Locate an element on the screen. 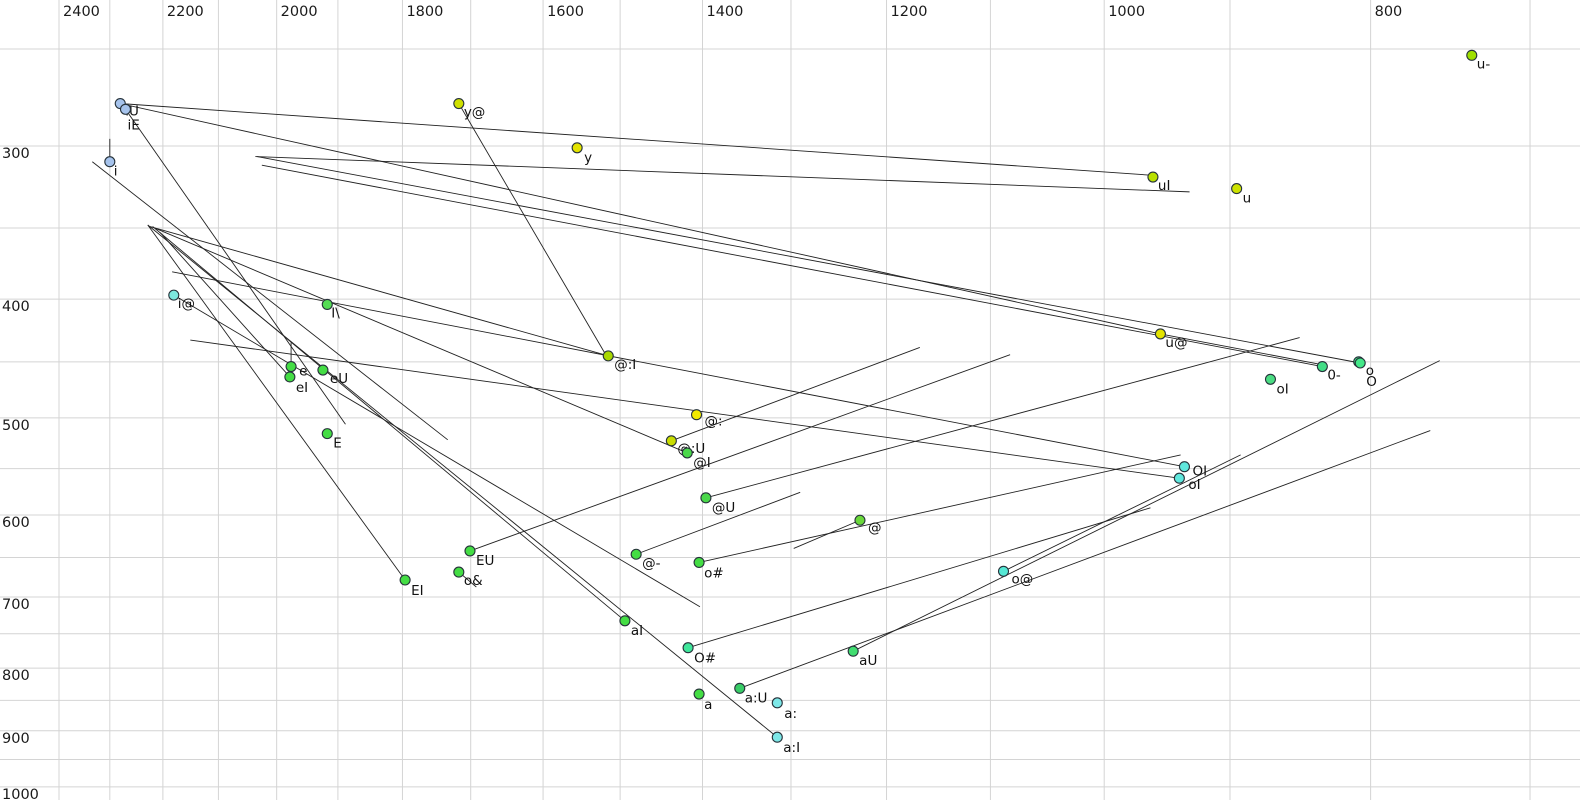 Image resolution: width=1580 pixels, height=800 pixels. vowel-label: 0- is located at coordinates (1334, 376).